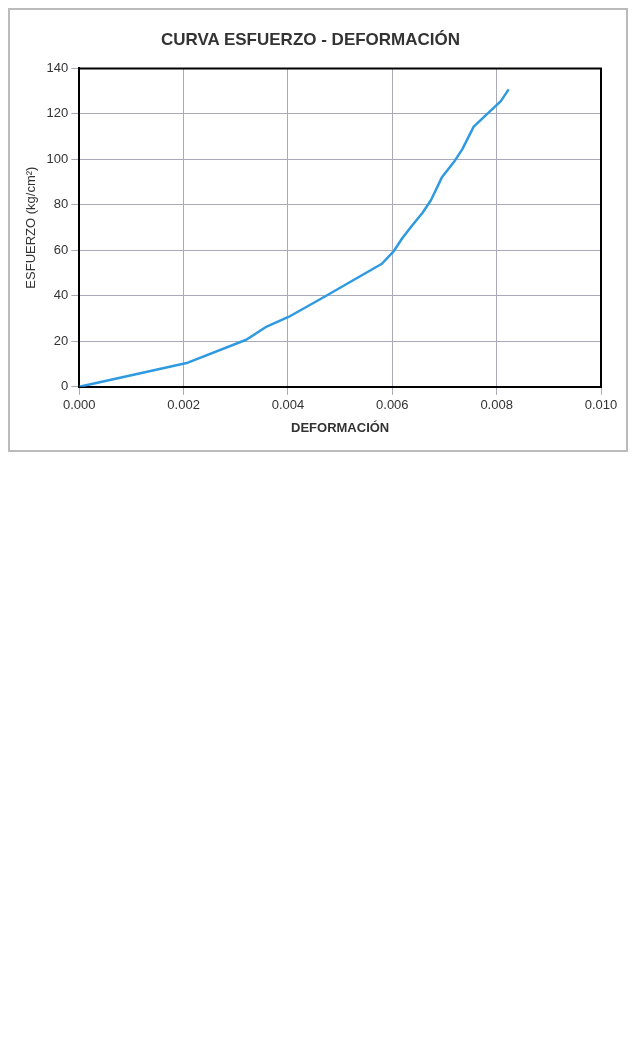  Describe the element at coordinates (79, 405) in the screenshot. I see `x-tick-label: 0.000` at that location.